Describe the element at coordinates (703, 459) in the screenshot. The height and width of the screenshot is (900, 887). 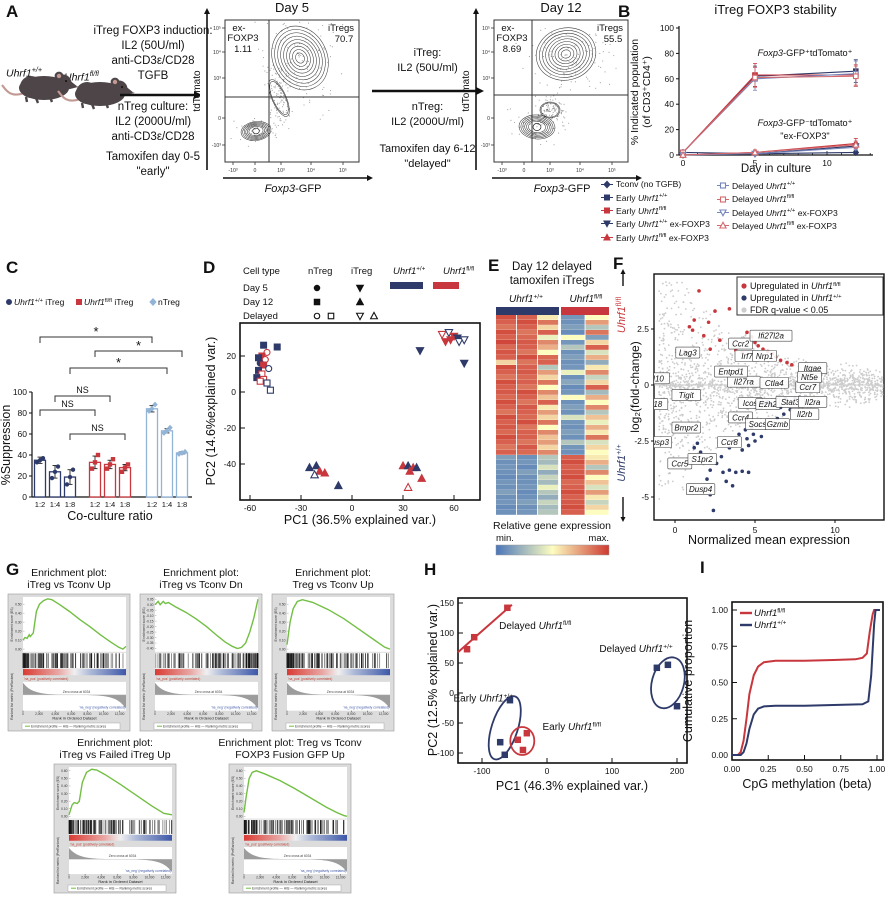
I see `svg-text: S1pr2` at that location.